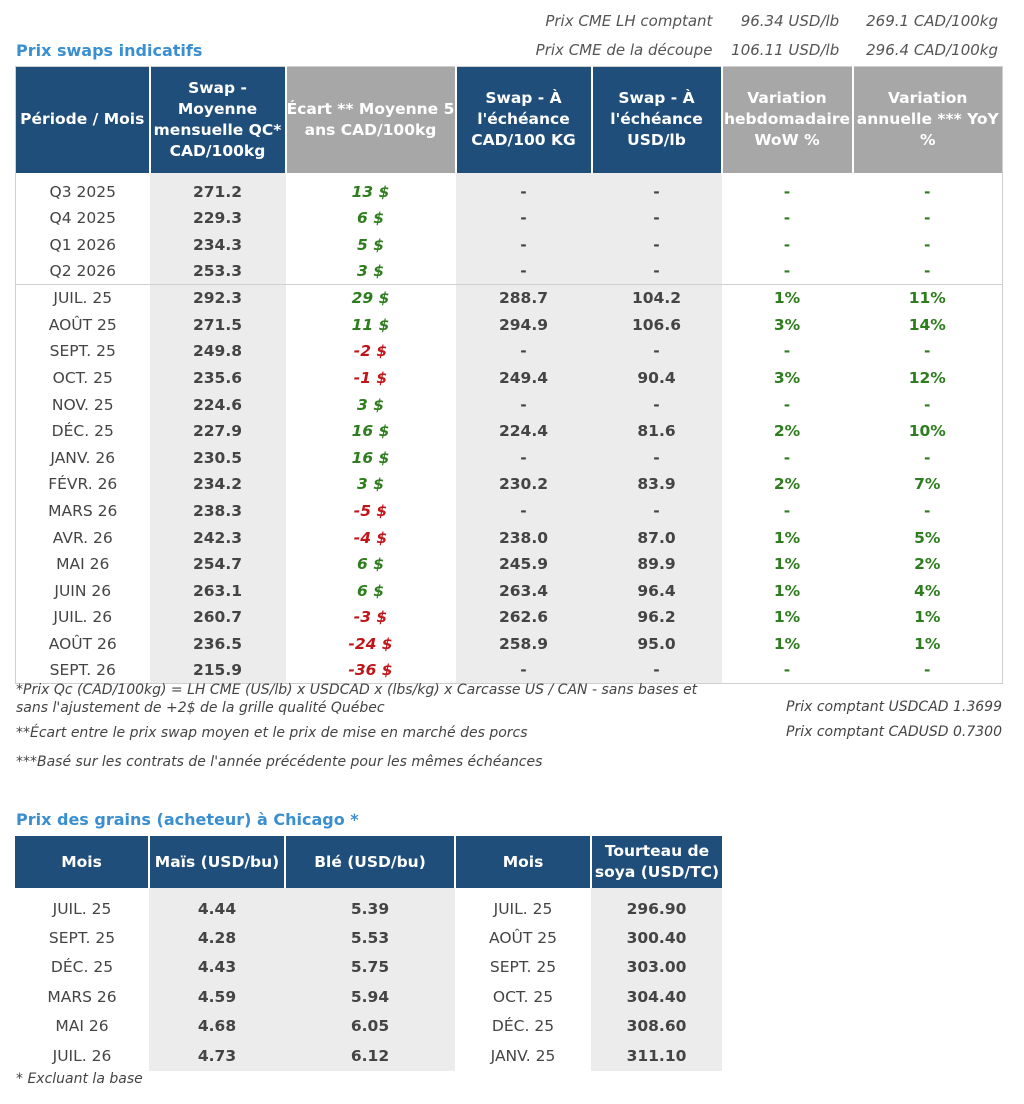  I want to click on grain-col-wheat: Blé (USD/bu), so click(370, 862).